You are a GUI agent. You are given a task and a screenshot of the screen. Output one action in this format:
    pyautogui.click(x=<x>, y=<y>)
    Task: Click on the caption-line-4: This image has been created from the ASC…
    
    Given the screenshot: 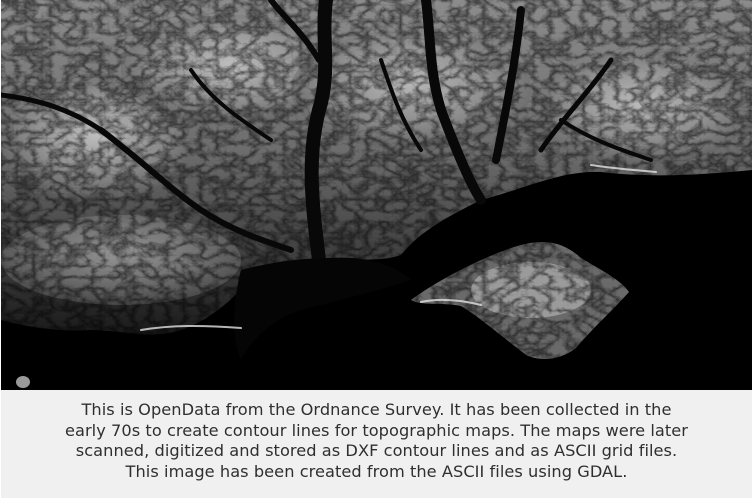 What is the action you would take?
    pyautogui.click(x=376, y=471)
    